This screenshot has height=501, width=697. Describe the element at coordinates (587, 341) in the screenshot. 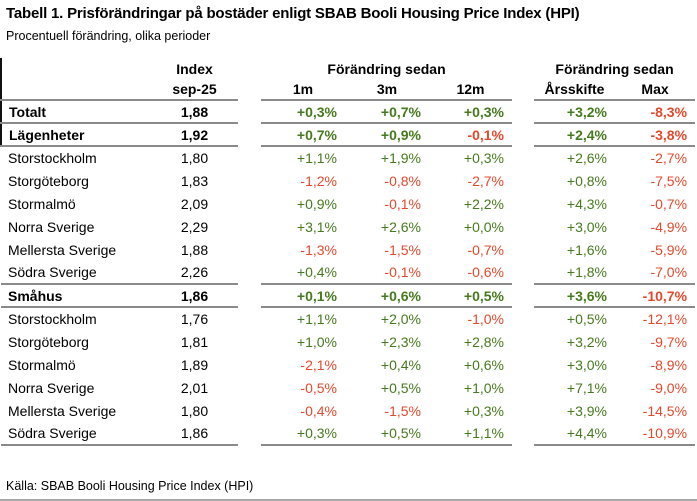

I see `cell-arsskifte: +3,2%` at that location.